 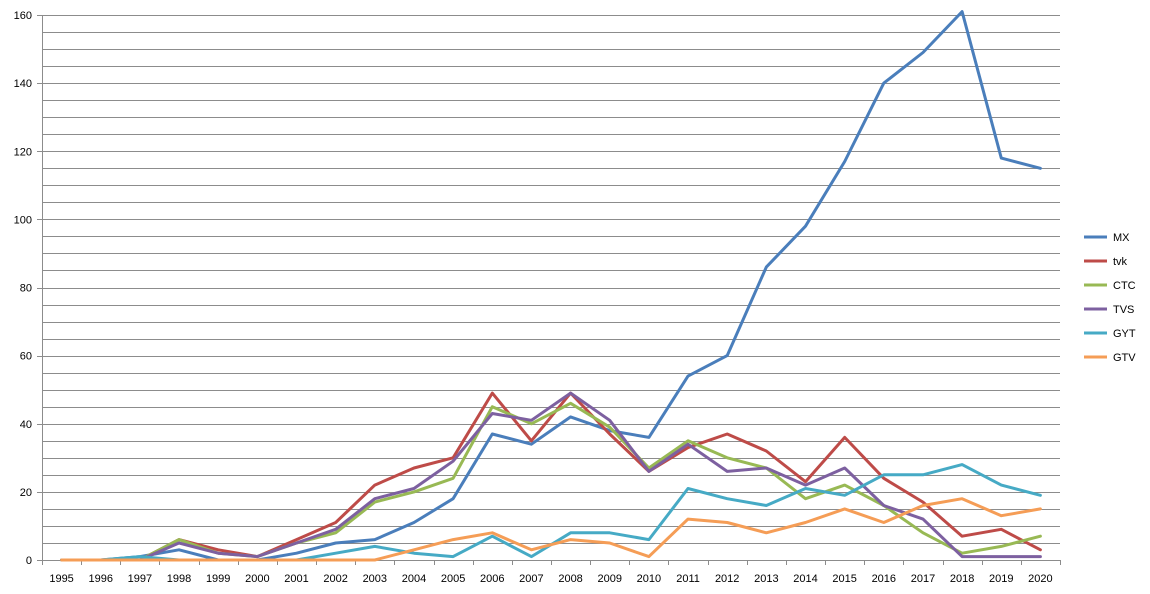 I want to click on x-tick-label: 2014, so click(x=805, y=579).